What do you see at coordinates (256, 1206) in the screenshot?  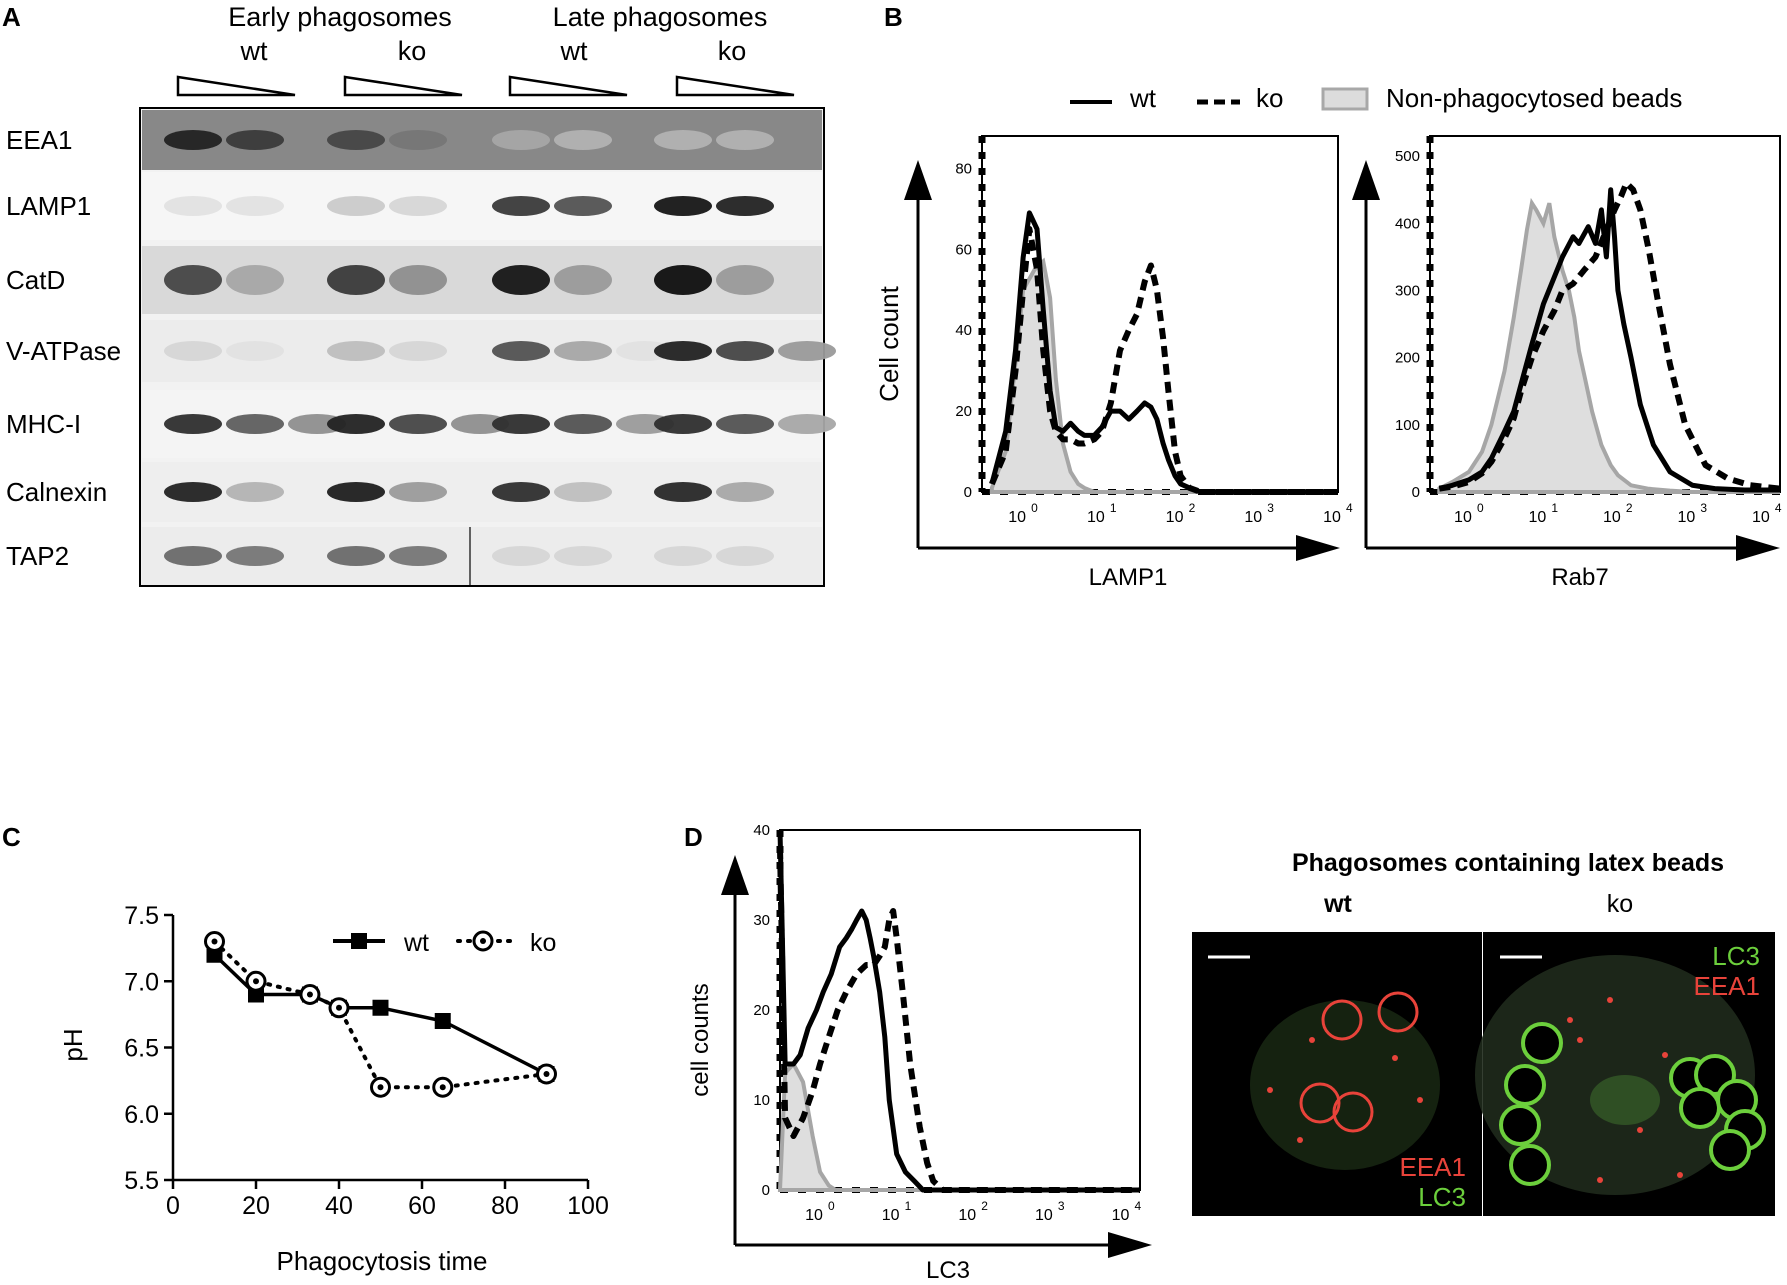 I see `x-tick-label: 20` at bounding box center [256, 1206].